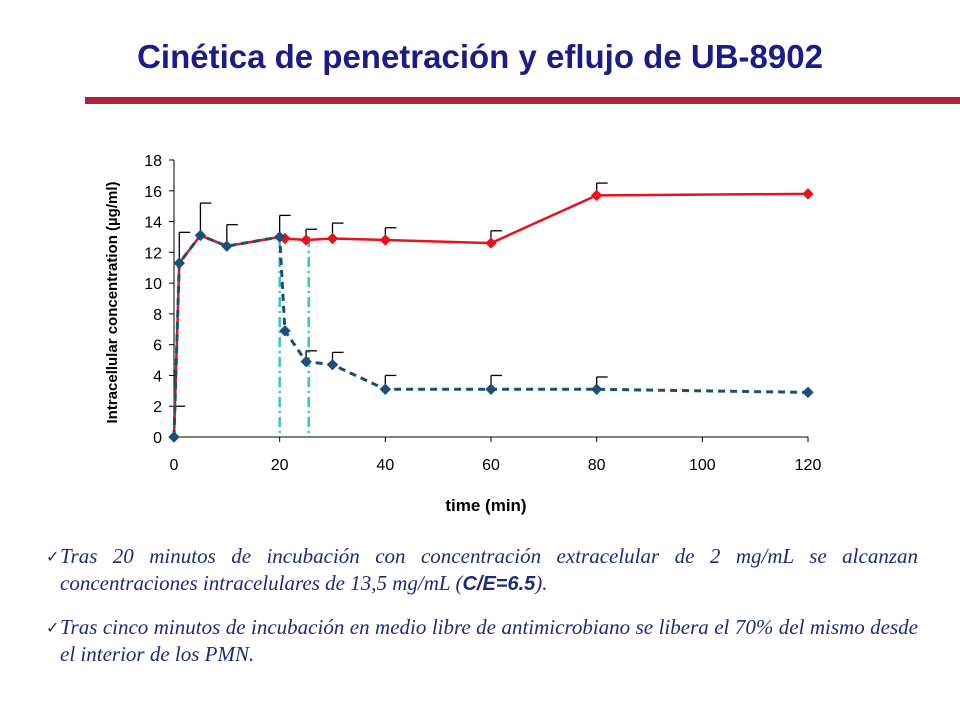  What do you see at coordinates (597, 465) in the screenshot?
I see `x-tick-label: 80` at bounding box center [597, 465].